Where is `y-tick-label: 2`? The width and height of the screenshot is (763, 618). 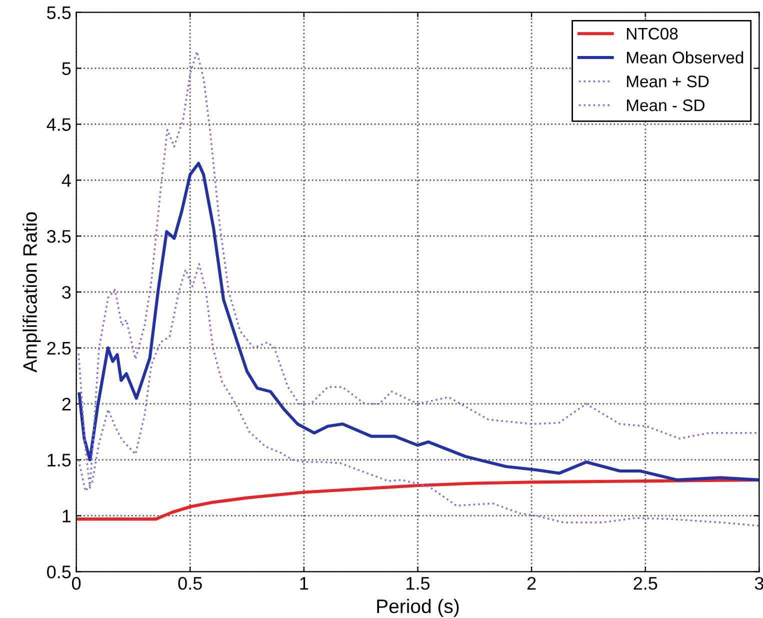
y-tick-label: 2 is located at coordinates (66, 404).